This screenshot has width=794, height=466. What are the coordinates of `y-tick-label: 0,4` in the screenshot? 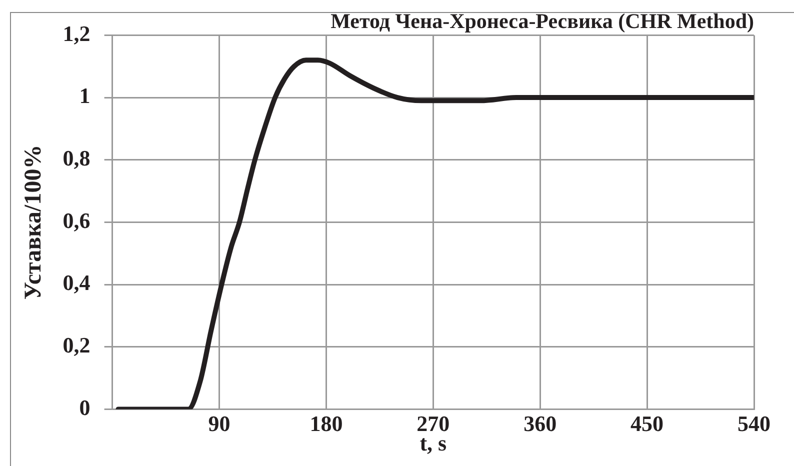 It's located at (76, 283).